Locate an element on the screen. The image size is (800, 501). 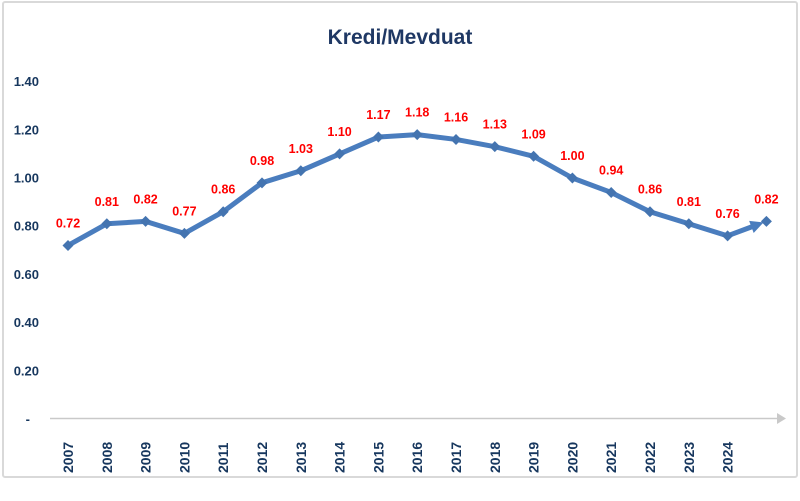
data-label: 1.16 is located at coordinates (456, 117).